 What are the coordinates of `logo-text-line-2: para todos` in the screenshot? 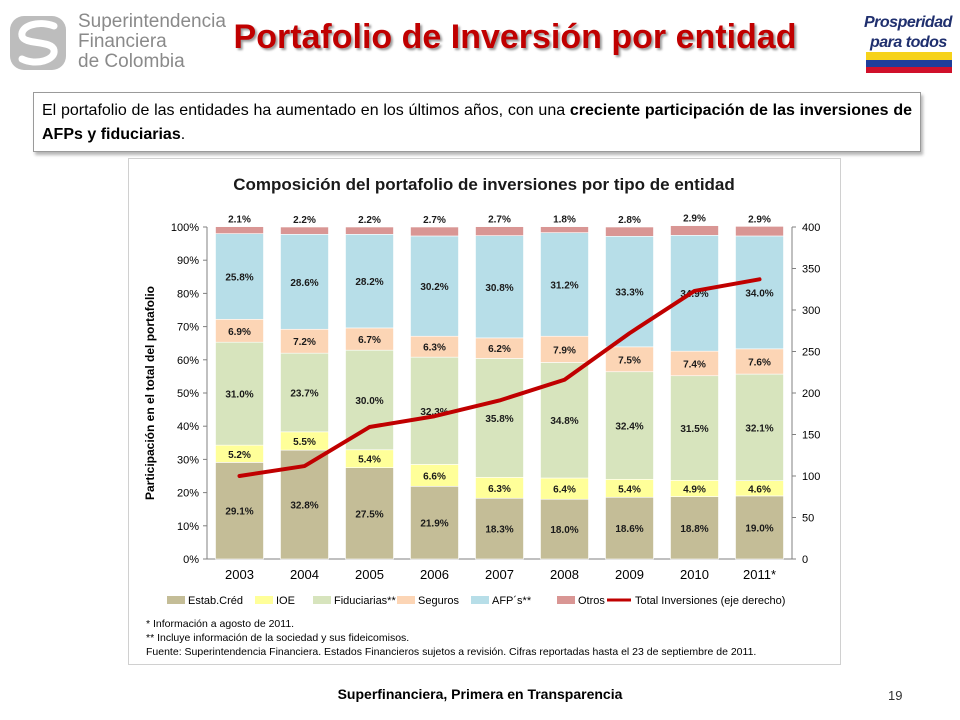 It's located at (908, 42).